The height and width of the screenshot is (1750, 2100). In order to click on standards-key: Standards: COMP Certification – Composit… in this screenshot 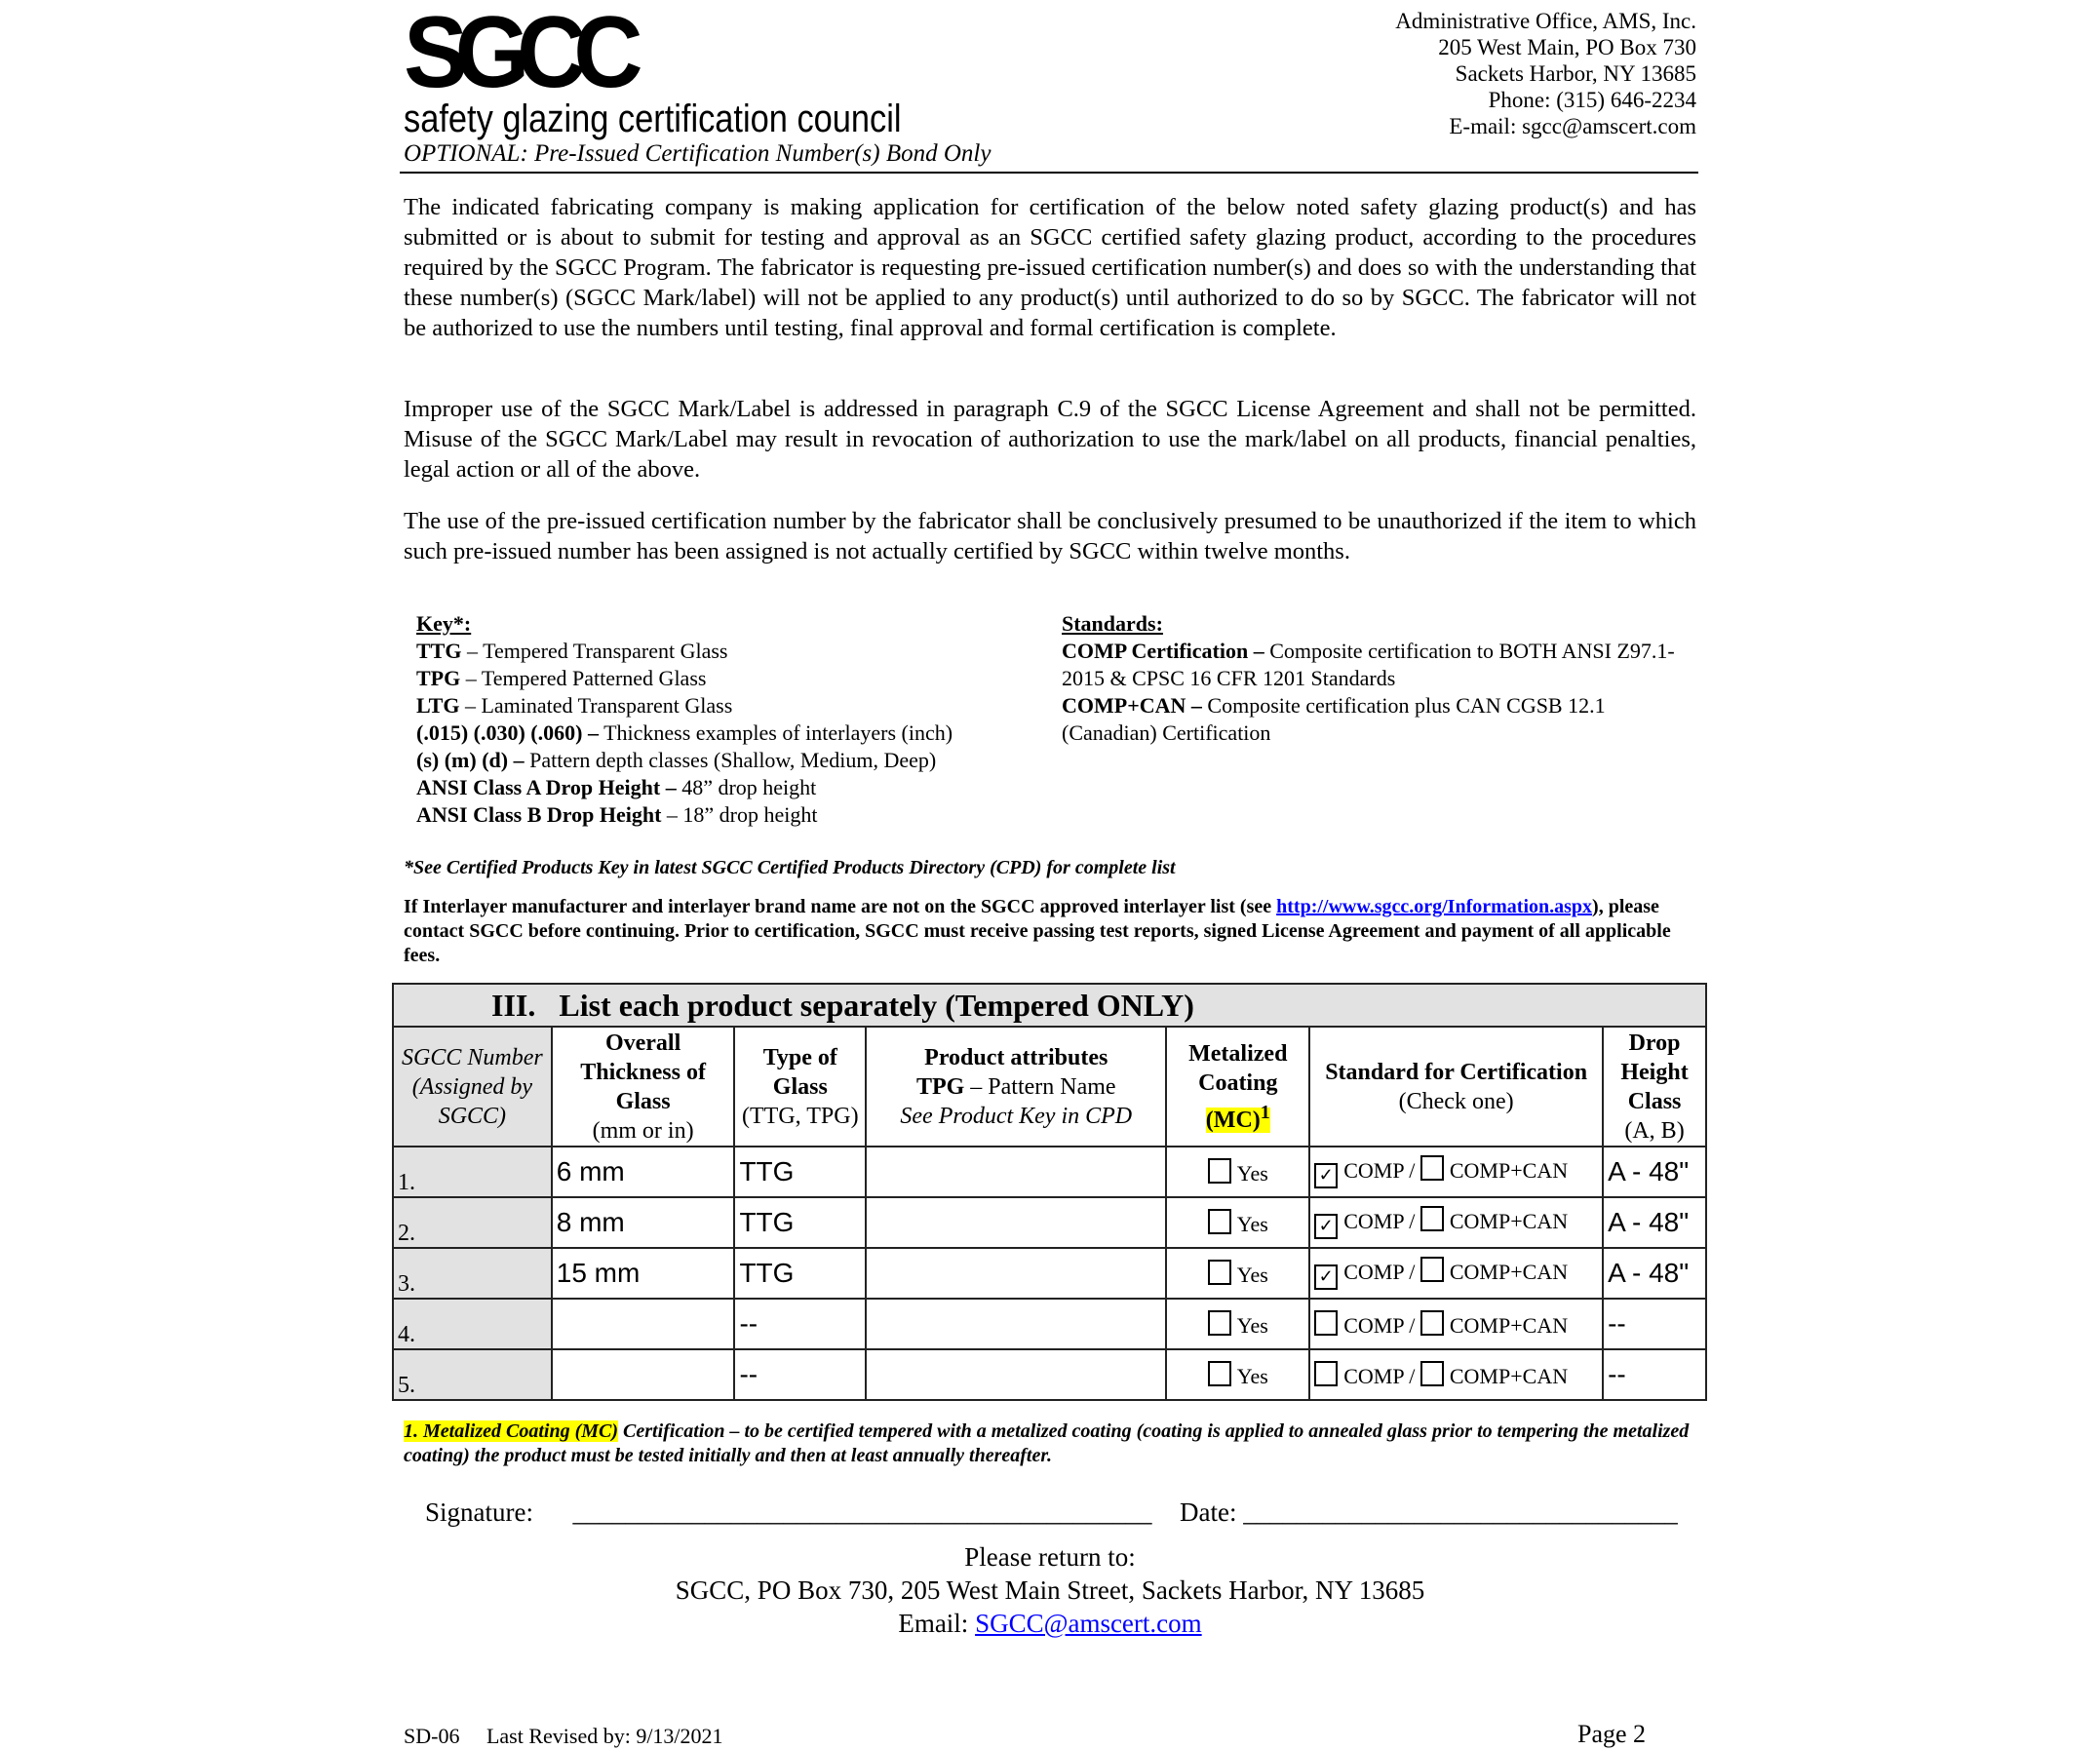, I will do `click(1374, 679)`.